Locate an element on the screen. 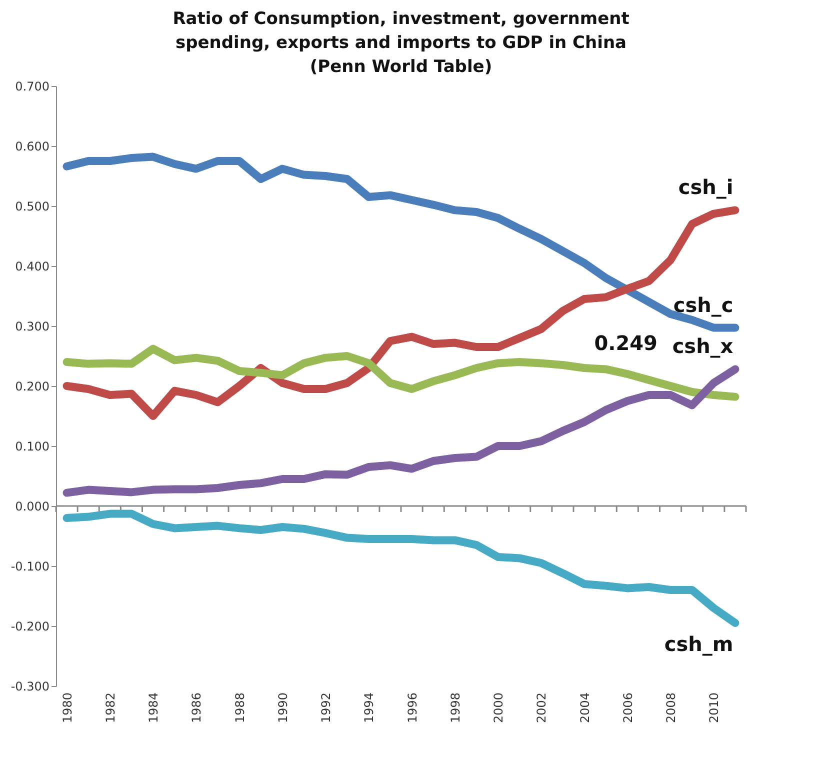 The height and width of the screenshot is (766, 832). y-tick-label: 0.100 is located at coordinates (32, 447).